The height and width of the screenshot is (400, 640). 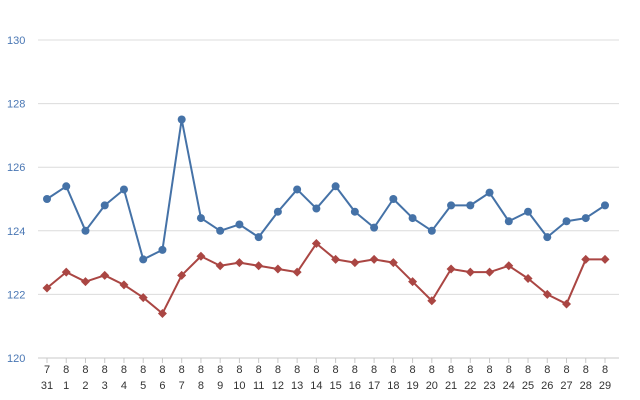 What do you see at coordinates (393, 386) in the screenshot?
I see `x-tick-day: 18` at bounding box center [393, 386].